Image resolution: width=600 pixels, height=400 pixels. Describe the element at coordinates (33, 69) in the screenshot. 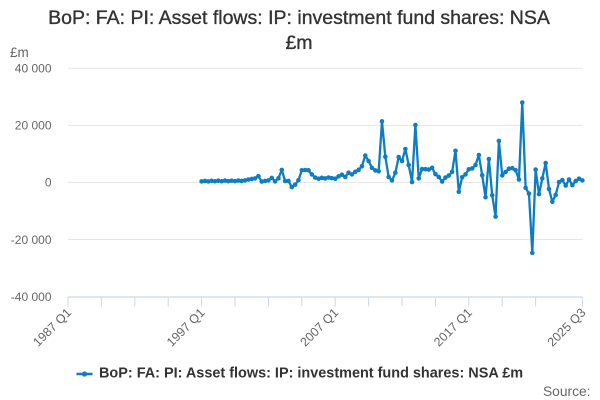

I see `svg-text: 40 000` at that location.